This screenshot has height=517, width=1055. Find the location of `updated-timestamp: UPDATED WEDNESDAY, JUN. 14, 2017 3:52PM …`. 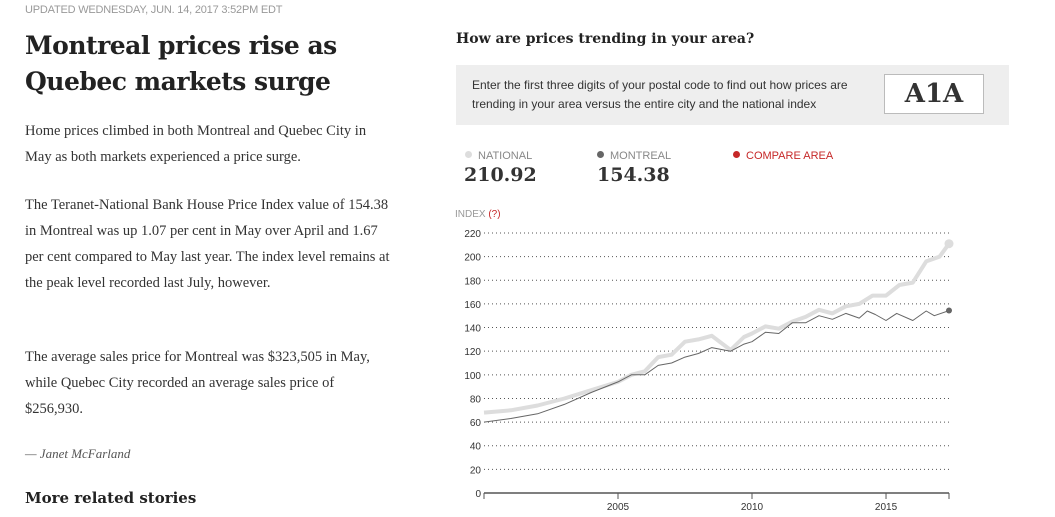

updated-timestamp: UPDATED WEDNESDAY, JUN. 14, 2017 3:52PM … is located at coordinates (154, 10).